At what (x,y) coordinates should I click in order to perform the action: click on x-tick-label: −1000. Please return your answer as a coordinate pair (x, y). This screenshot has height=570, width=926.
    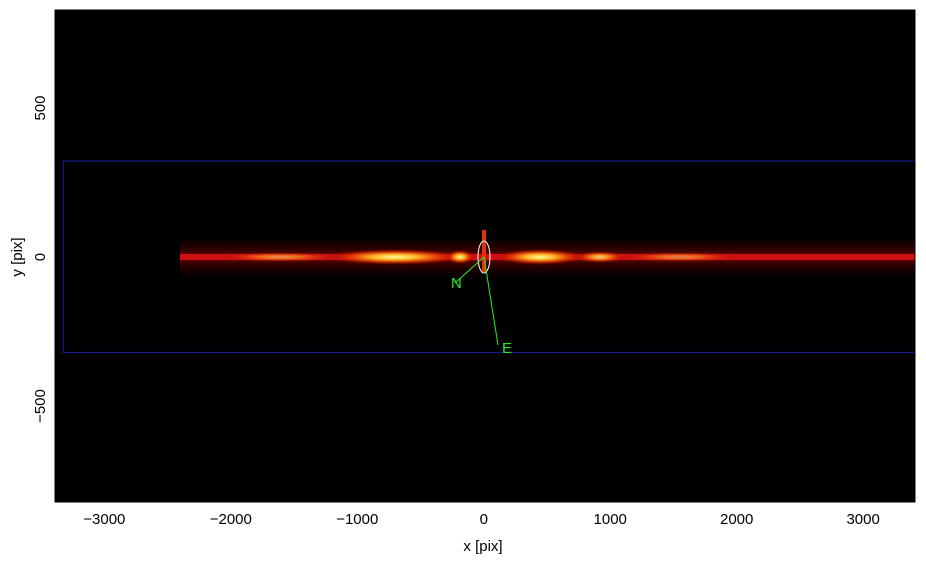
    Looking at the image, I should click on (357, 519).